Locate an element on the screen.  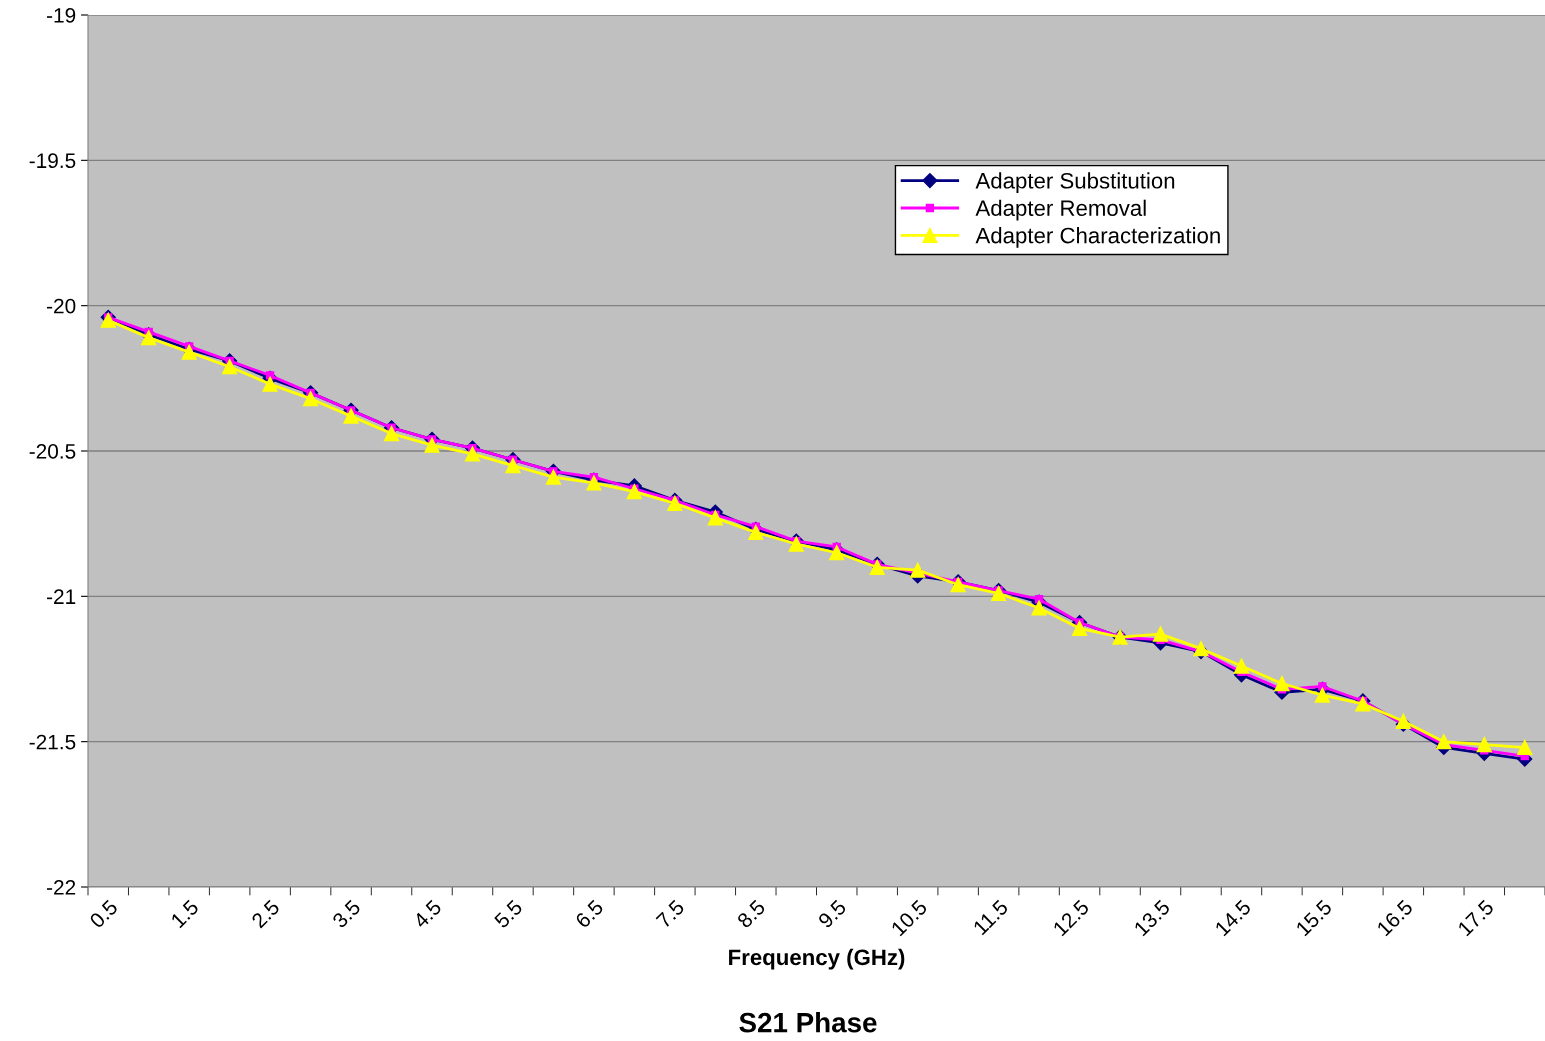
x-tick-label: 4.5 is located at coordinates (427, 914).